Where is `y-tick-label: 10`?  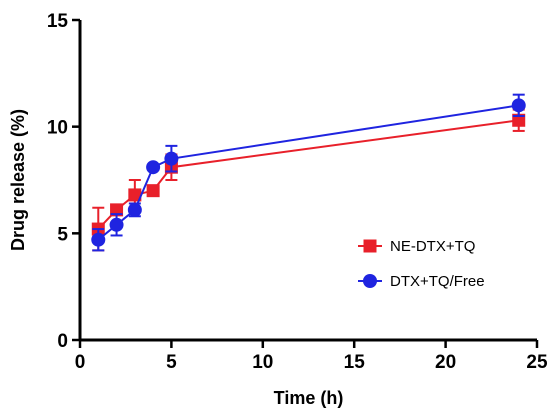 y-tick-label: 10 is located at coordinates (57, 128).